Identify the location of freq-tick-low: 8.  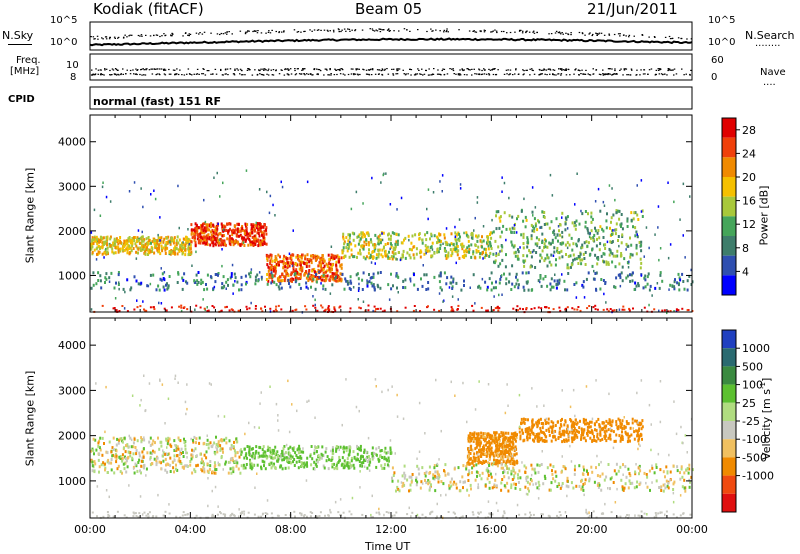
(73, 77).